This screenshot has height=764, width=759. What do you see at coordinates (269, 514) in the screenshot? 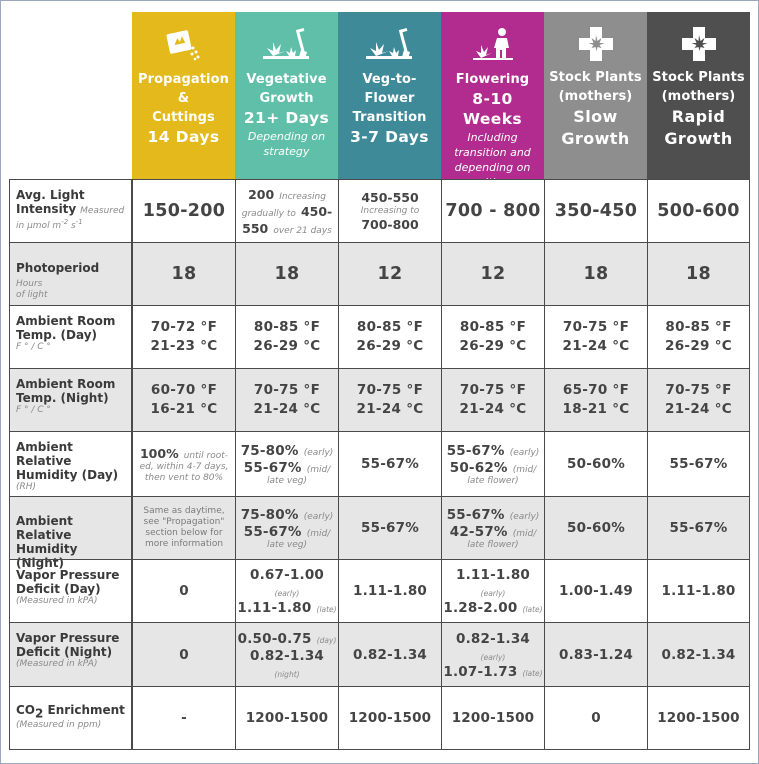
I see `cell-value: 75-80%` at bounding box center [269, 514].